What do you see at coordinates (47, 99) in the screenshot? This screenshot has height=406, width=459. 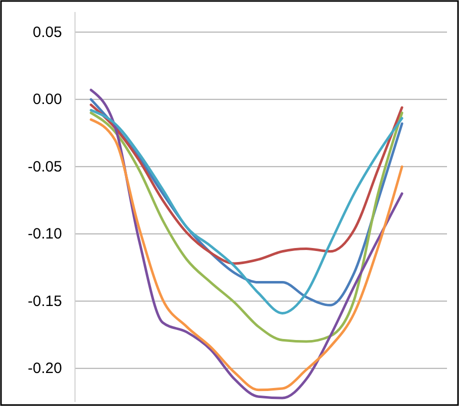 I see `y-tick-label: 0.00` at bounding box center [47, 99].